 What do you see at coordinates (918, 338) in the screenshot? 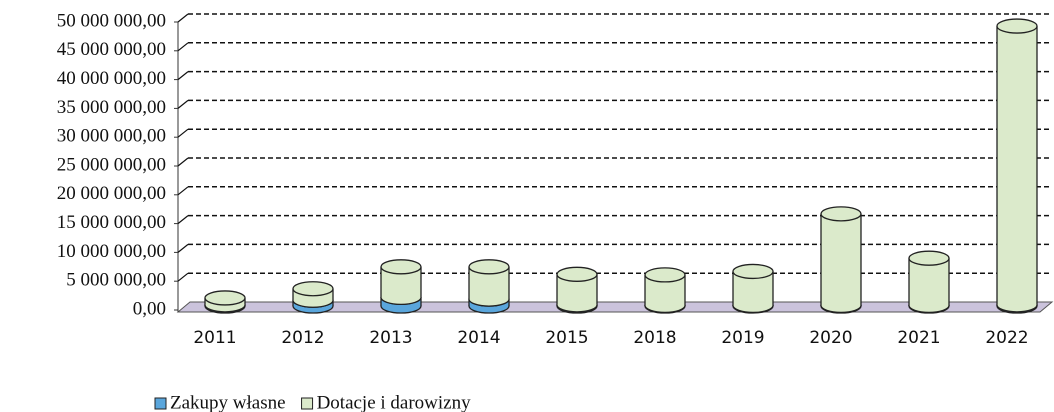
I see `x-tick-label: 2021` at bounding box center [918, 338].